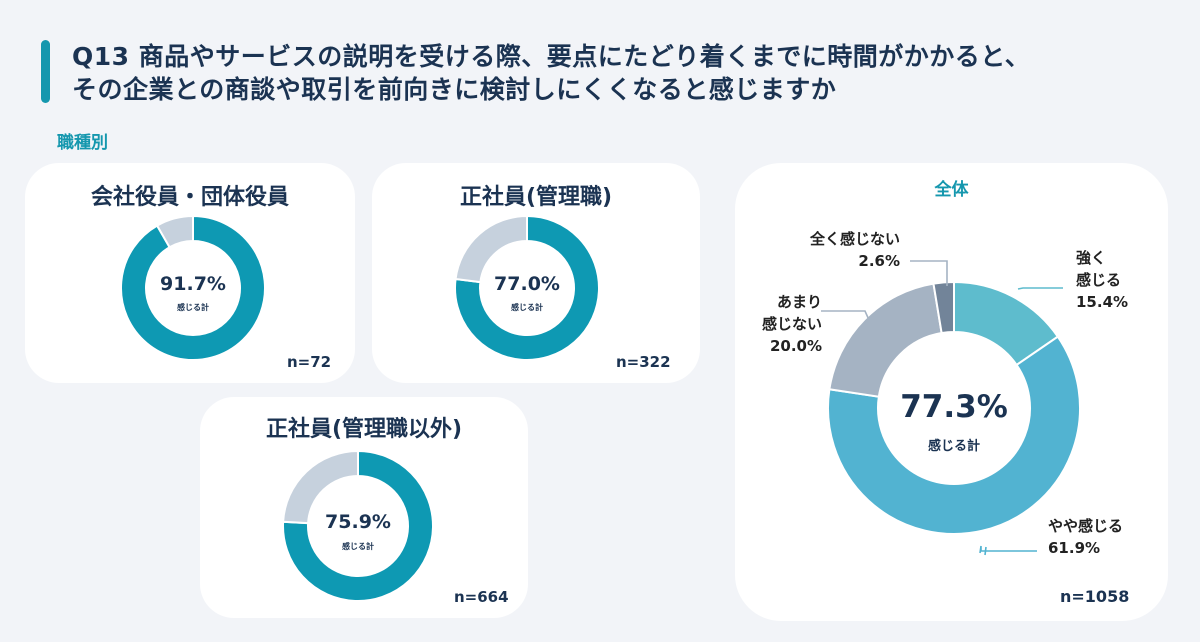 The width and height of the screenshot is (1200, 642). What do you see at coordinates (1095, 596) in the screenshot?
I see `overall-sample-size: n=1058` at bounding box center [1095, 596].